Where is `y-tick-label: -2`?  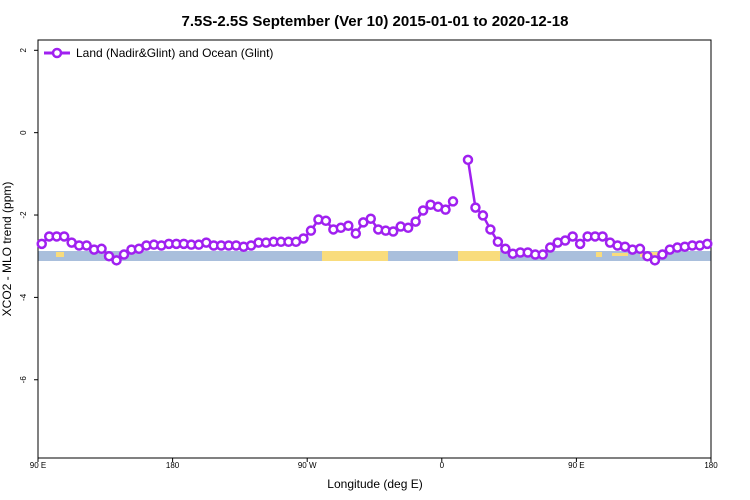
y-tick-label: -2 is located at coordinates (23, 215).